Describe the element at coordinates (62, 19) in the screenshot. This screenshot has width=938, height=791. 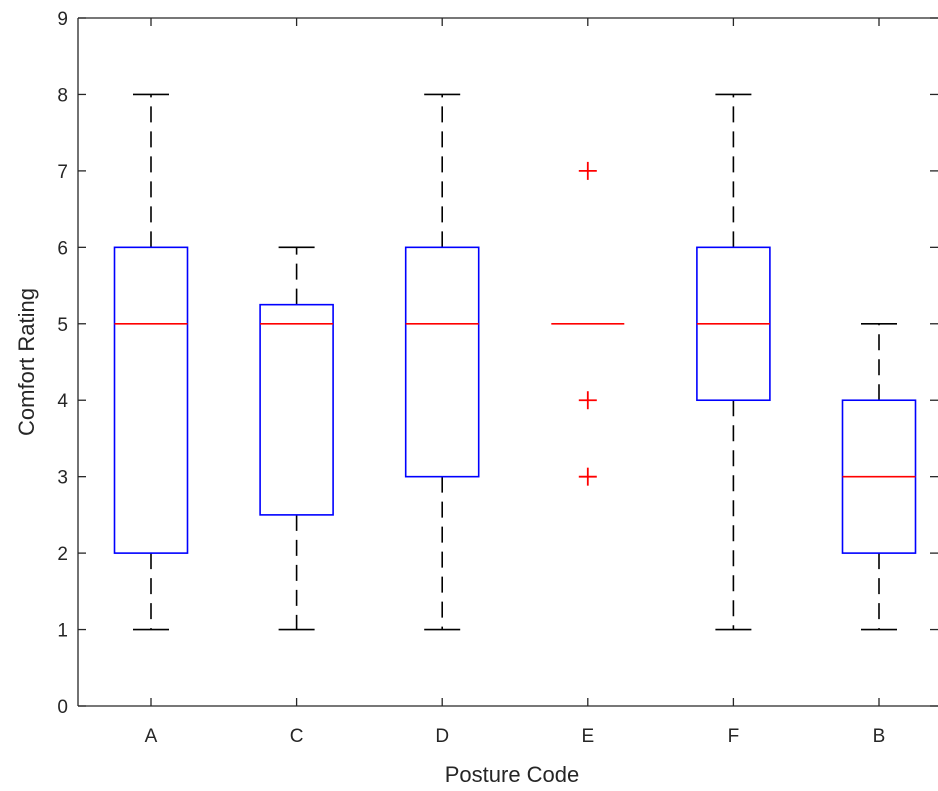
I see `y-tick-label: 9` at that location.